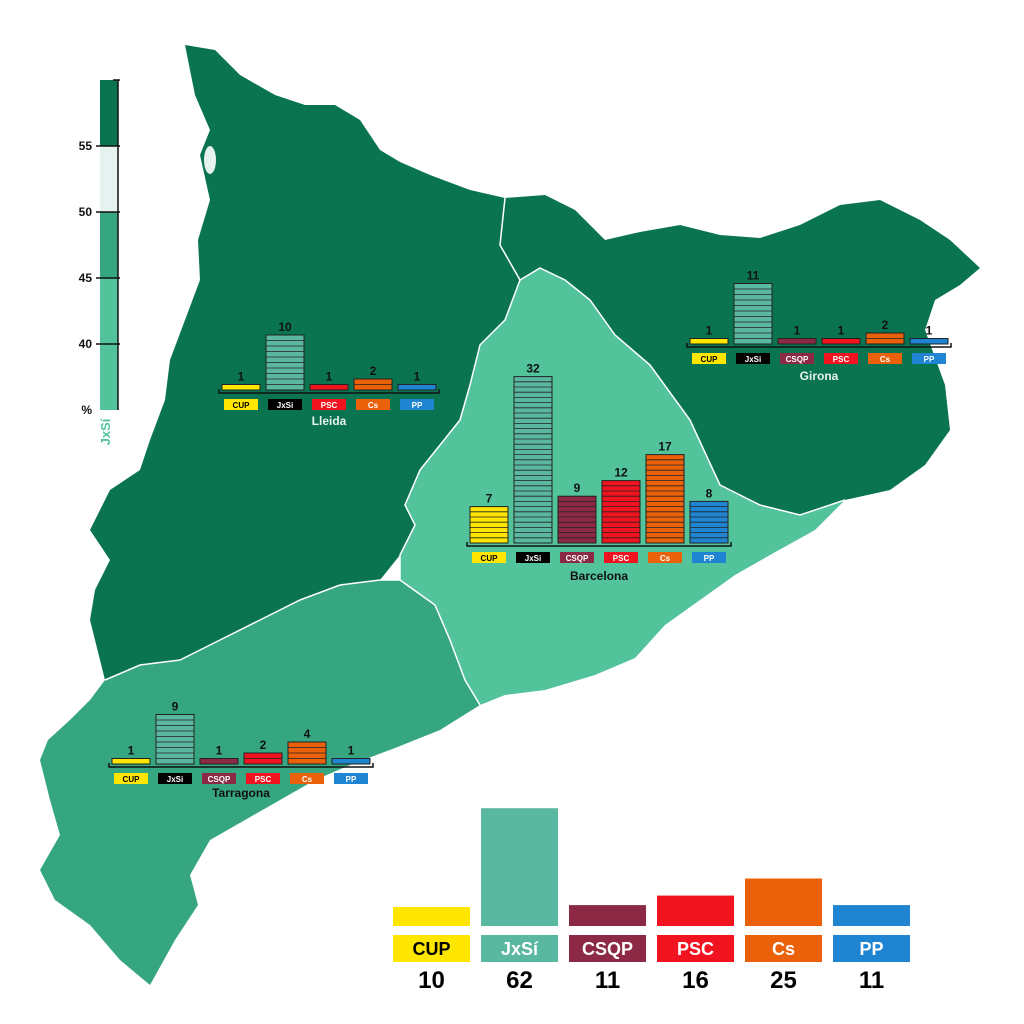 This screenshot has width=1024, height=1024. What do you see at coordinates (86, 212) in the screenshot?
I see `legend-tick-label: 50` at bounding box center [86, 212].